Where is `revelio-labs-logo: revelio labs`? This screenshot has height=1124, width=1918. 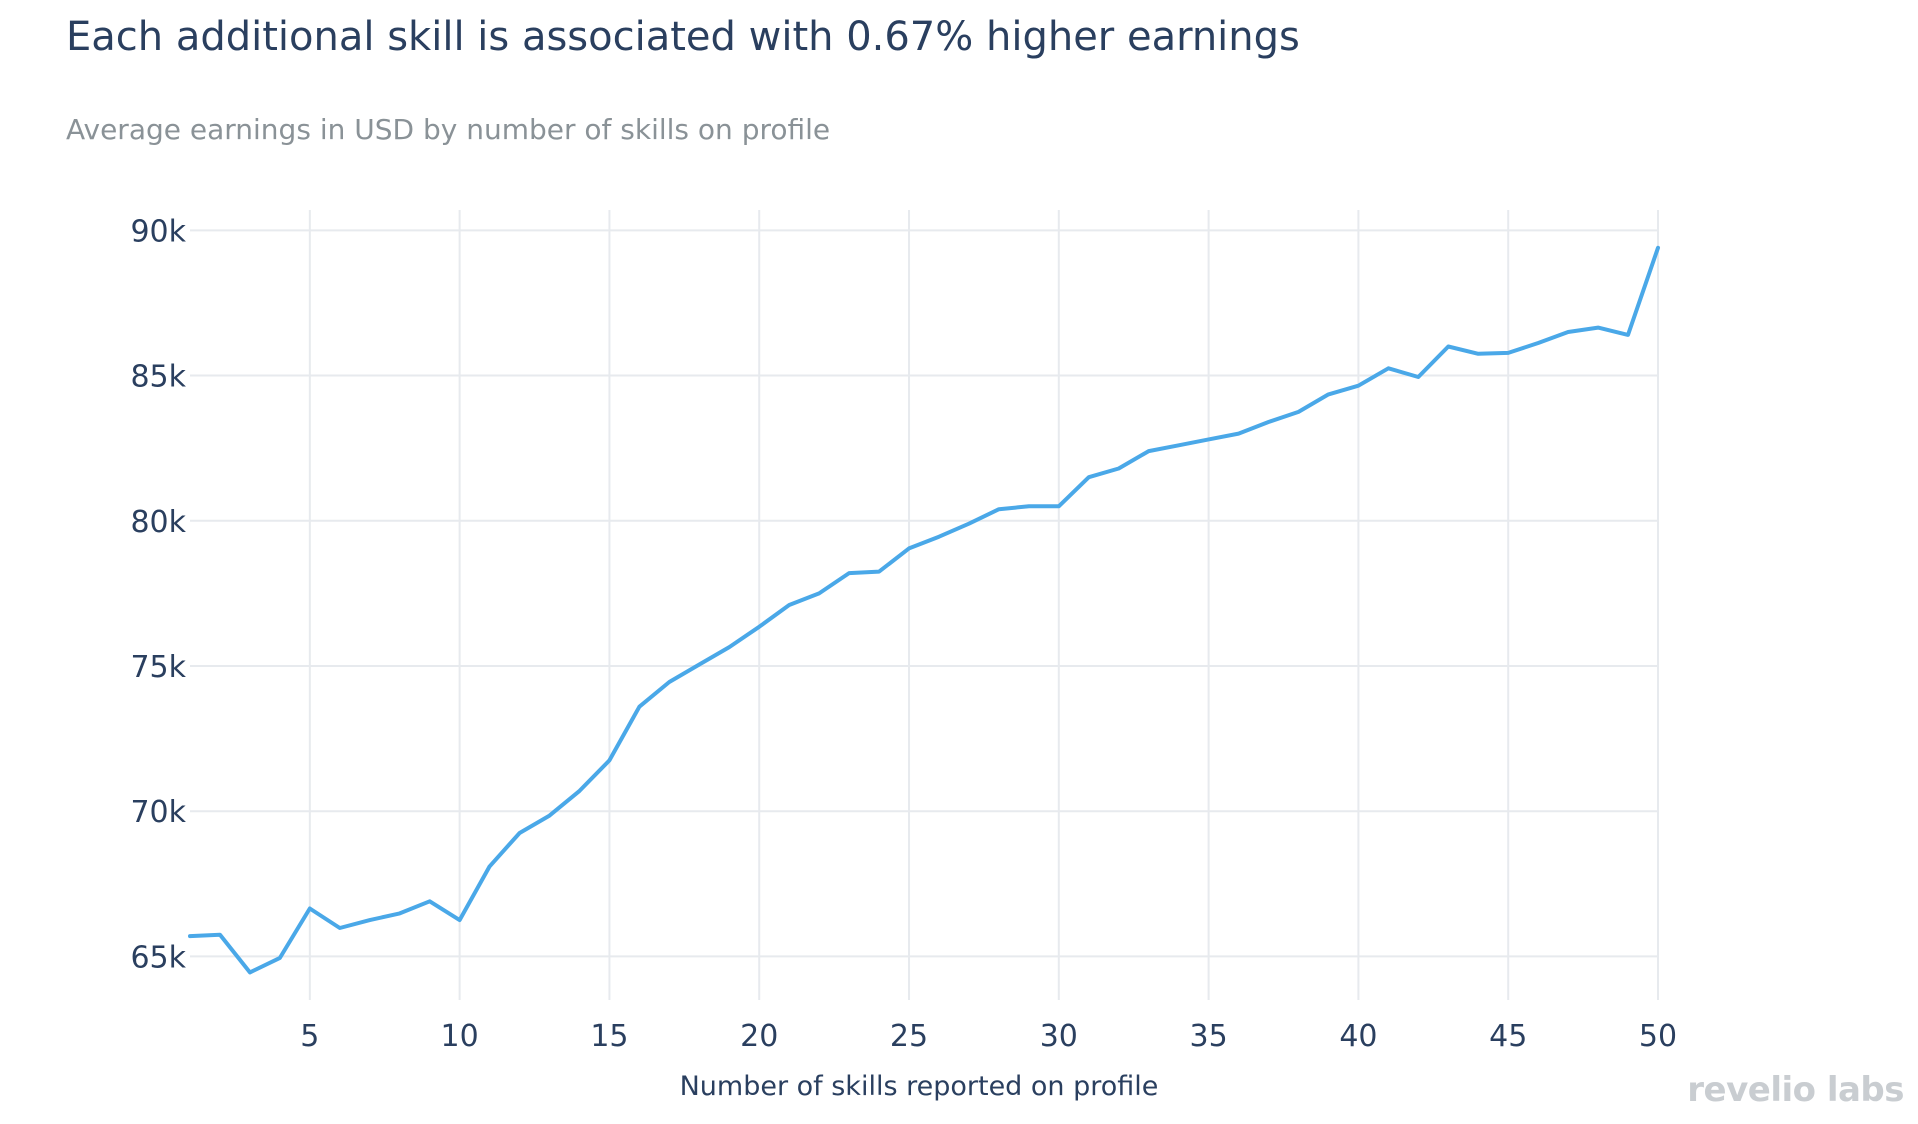
revelio-labs-logo: revelio labs is located at coordinates (1795, 1090).